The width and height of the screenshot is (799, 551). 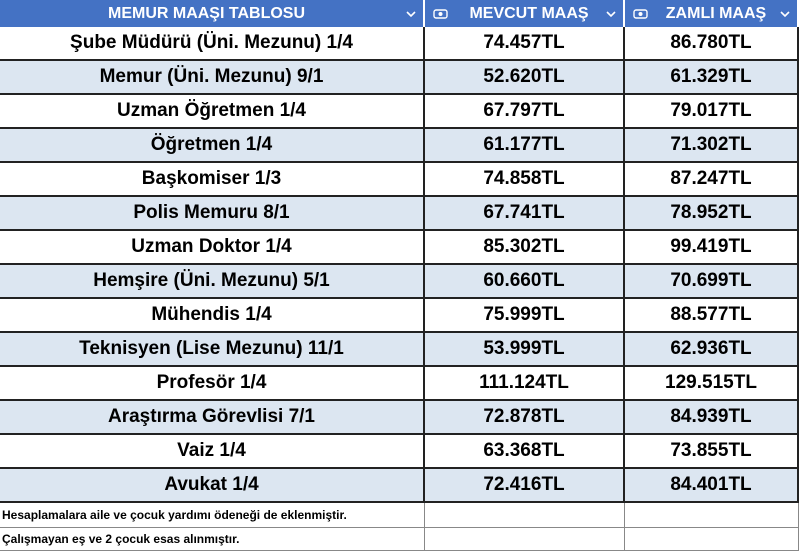 I want to click on header-text: MEVCUT MAAŞ, so click(x=529, y=13).